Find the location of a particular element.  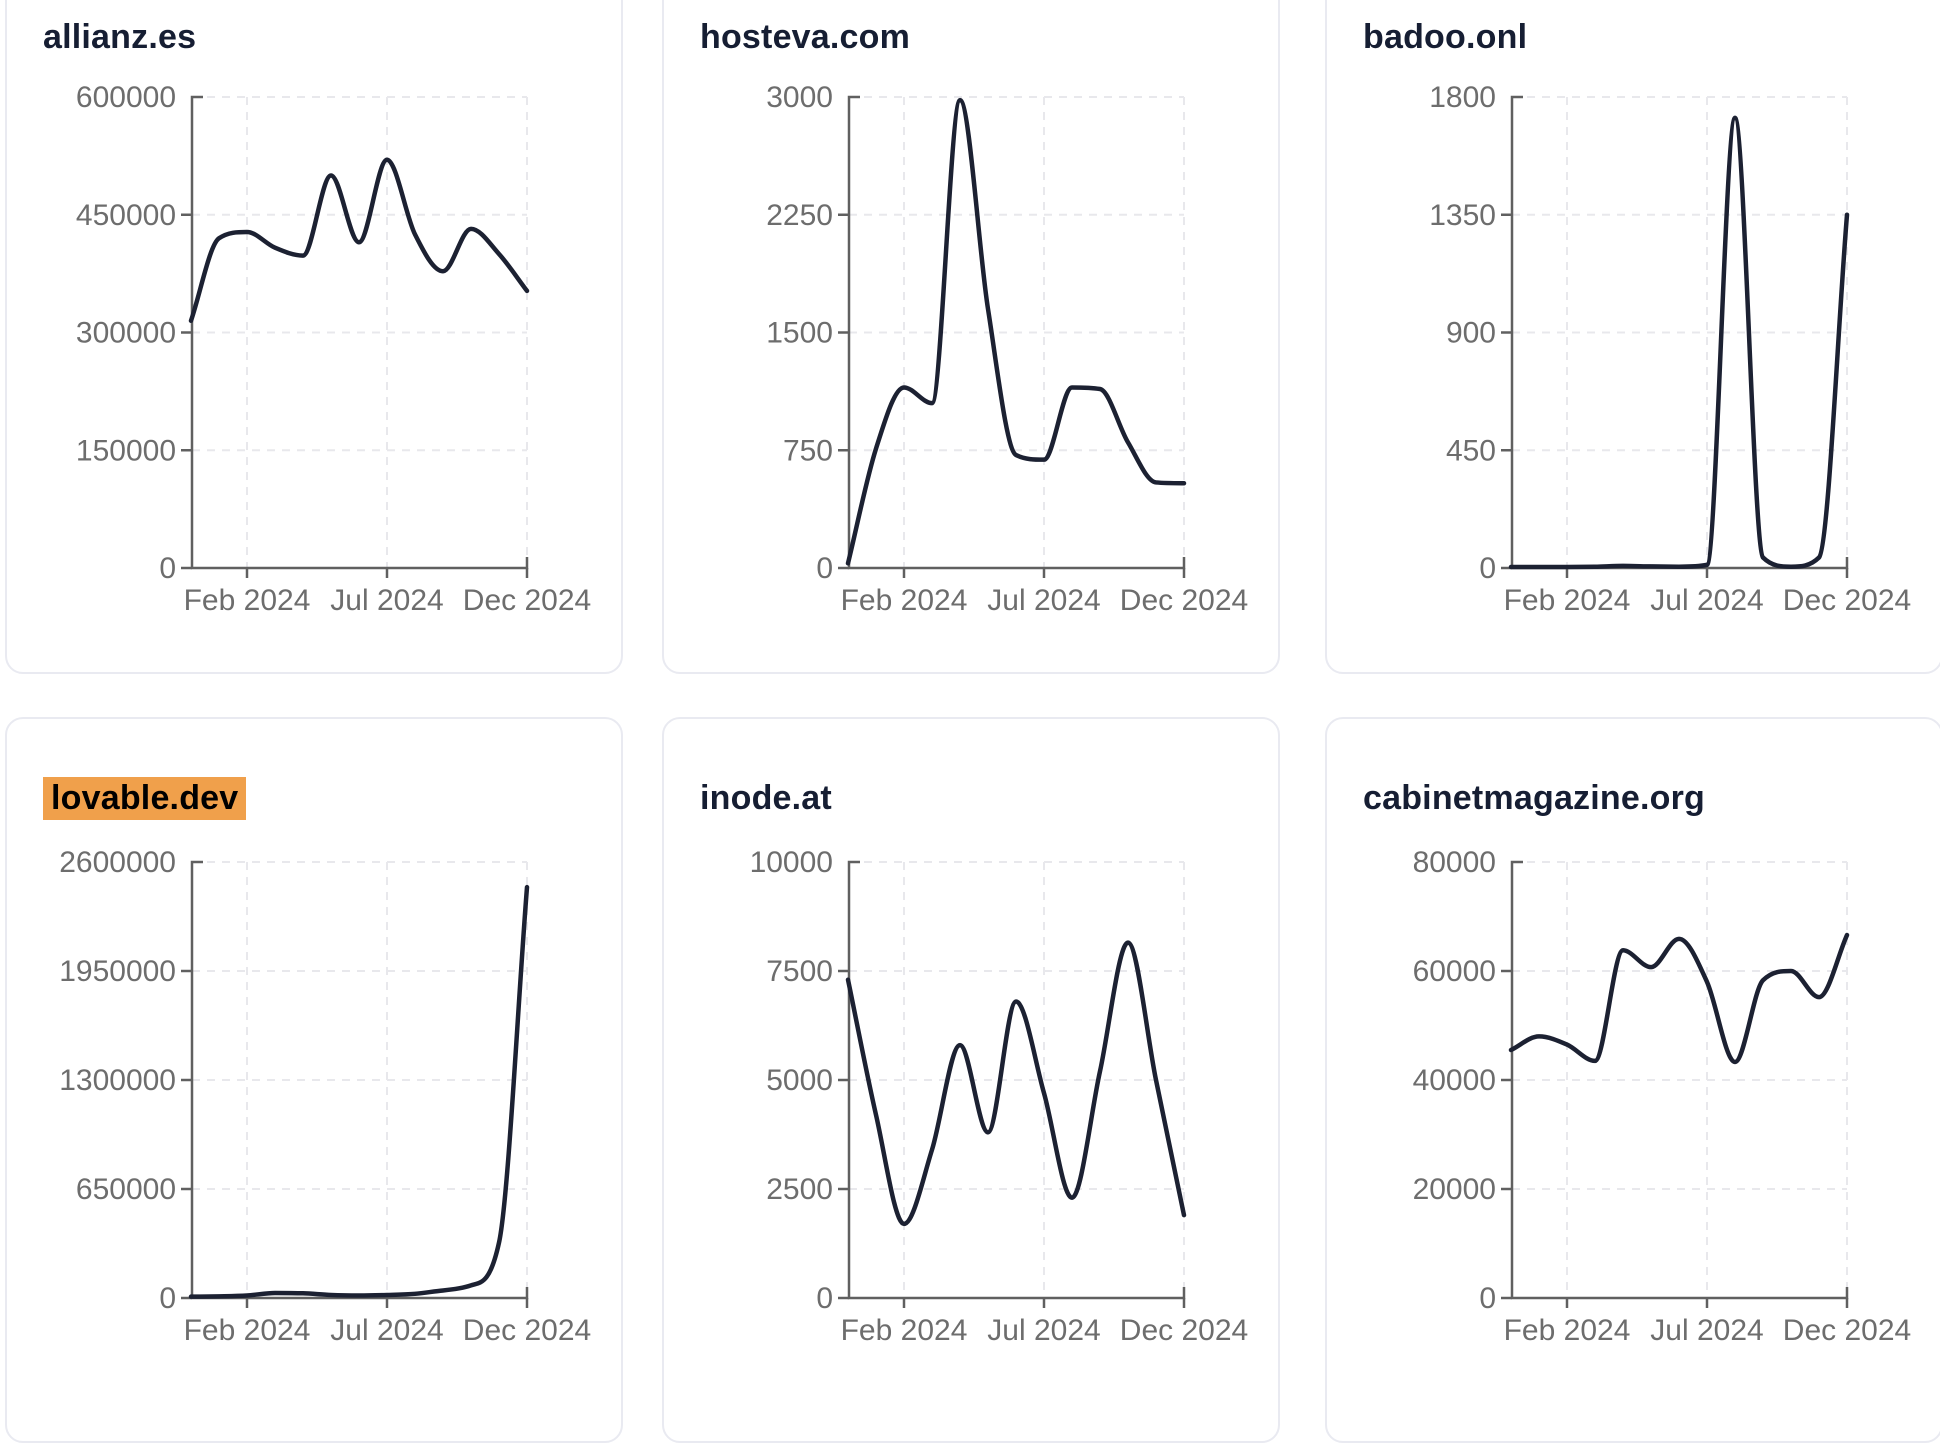

y-tick-label: 1800 is located at coordinates (1462, 97).